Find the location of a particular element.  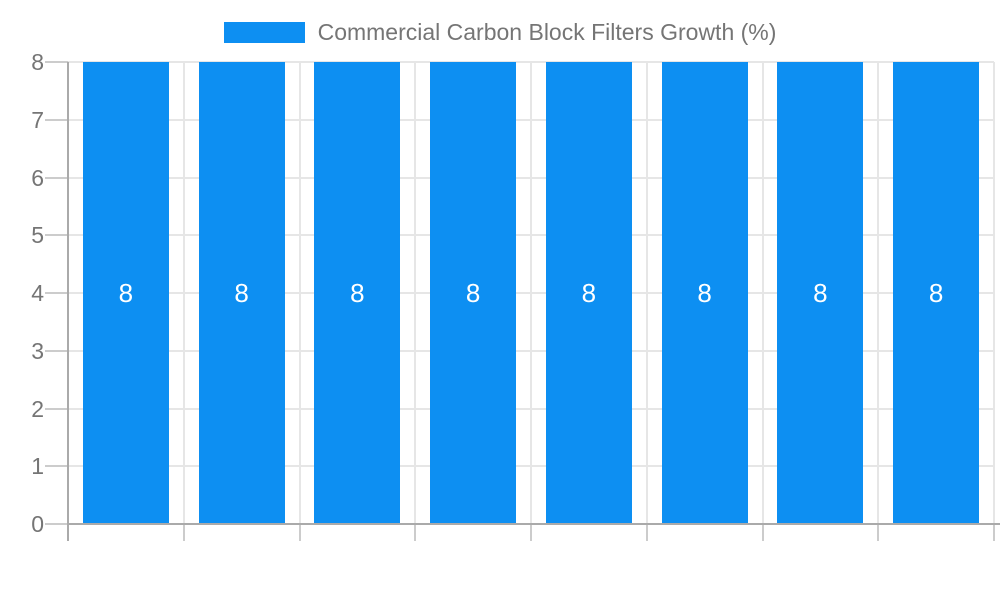

y-axis-label: 8 is located at coordinates (37, 62).